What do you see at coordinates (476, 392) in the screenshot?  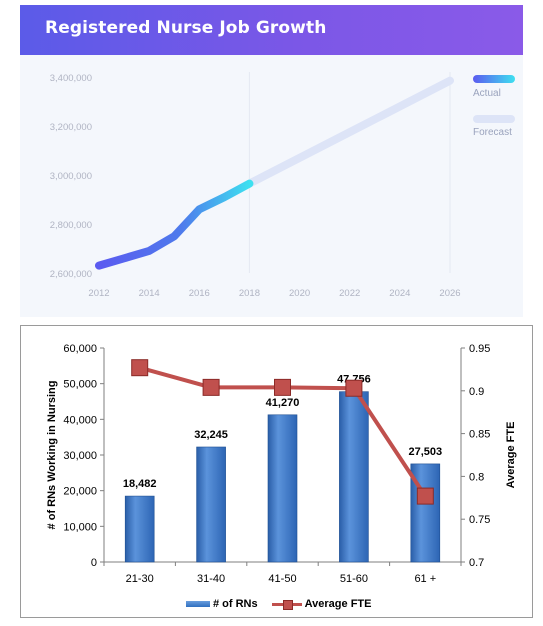 I see `y2-tick-label: 0.9` at bounding box center [476, 392].